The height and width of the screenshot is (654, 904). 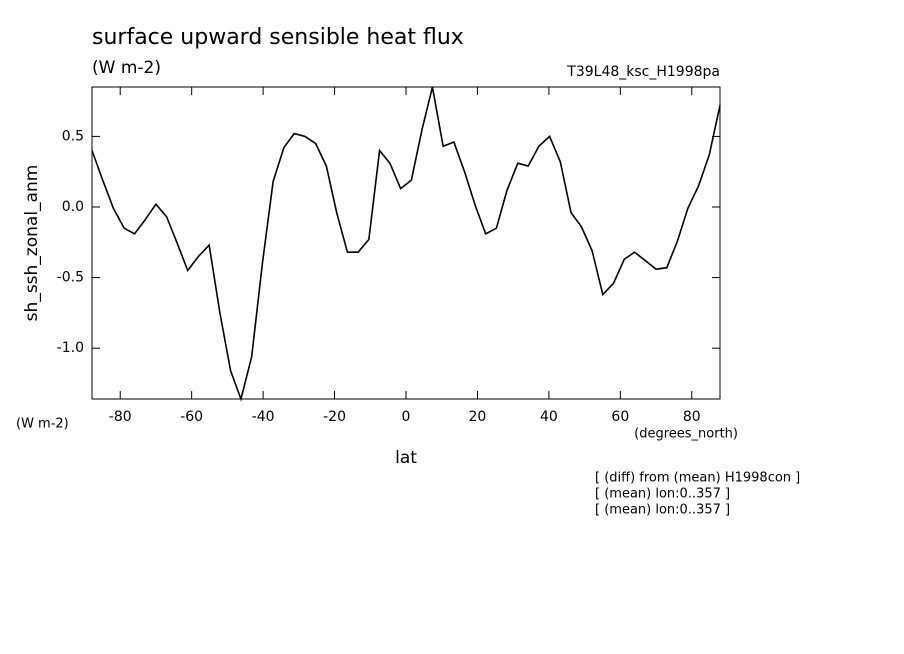 What do you see at coordinates (278, 37) in the screenshot?
I see `chart-title: surface upward sensible heat flux` at bounding box center [278, 37].